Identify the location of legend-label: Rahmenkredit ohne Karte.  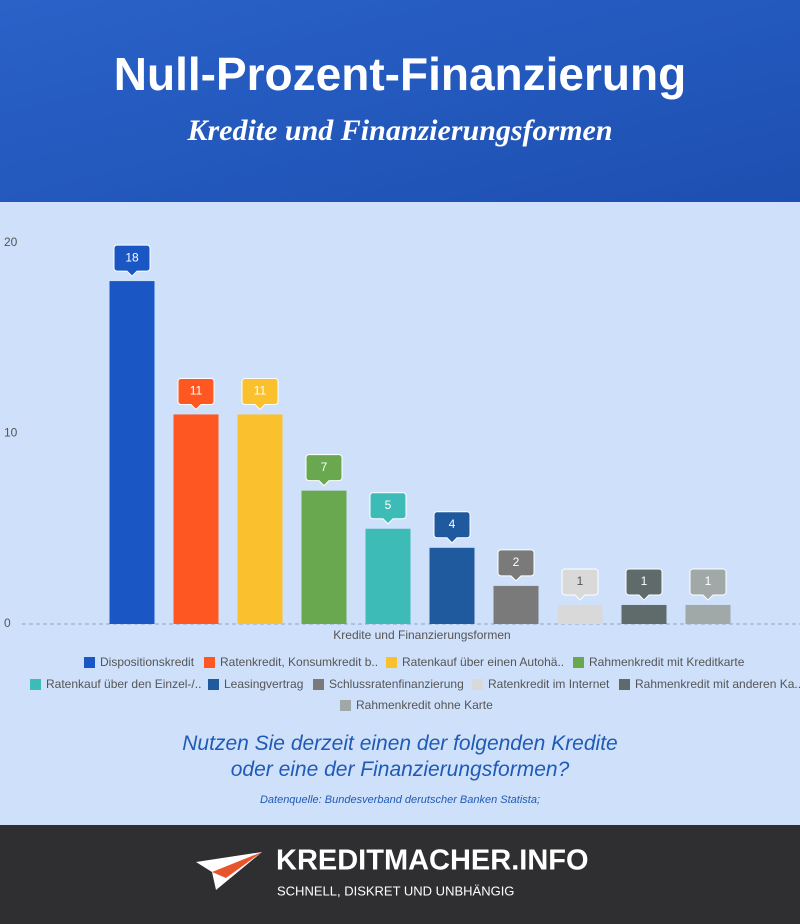
(424, 705).